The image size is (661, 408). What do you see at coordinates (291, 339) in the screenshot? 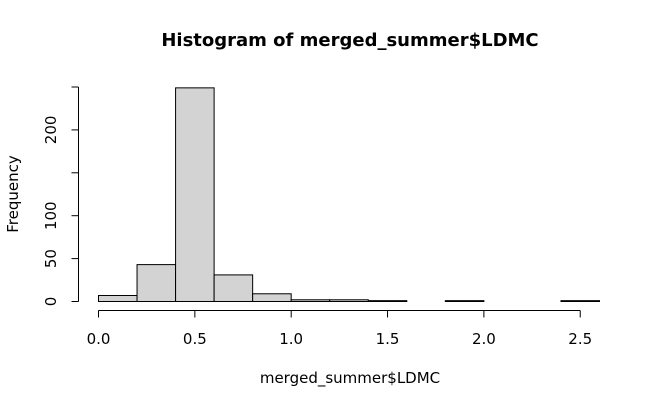
I see `x-tick-label-2: 1.0` at bounding box center [291, 339].